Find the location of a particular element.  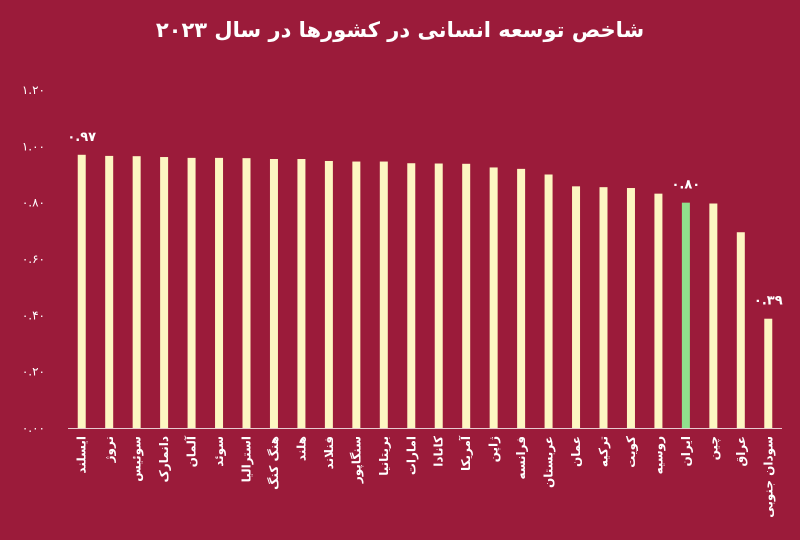

x-tick-label: هلند is located at coordinates (301, 448).